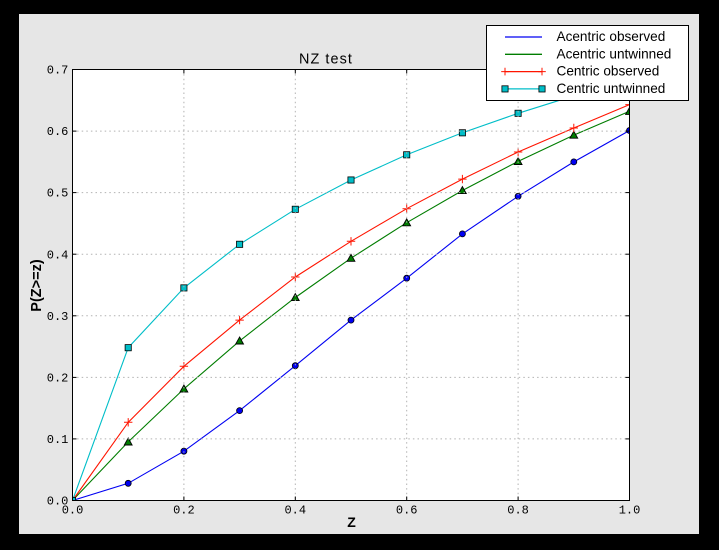 The height and width of the screenshot is (550, 719). I want to click on svg-text: Centric untwinned, so click(611, 88).